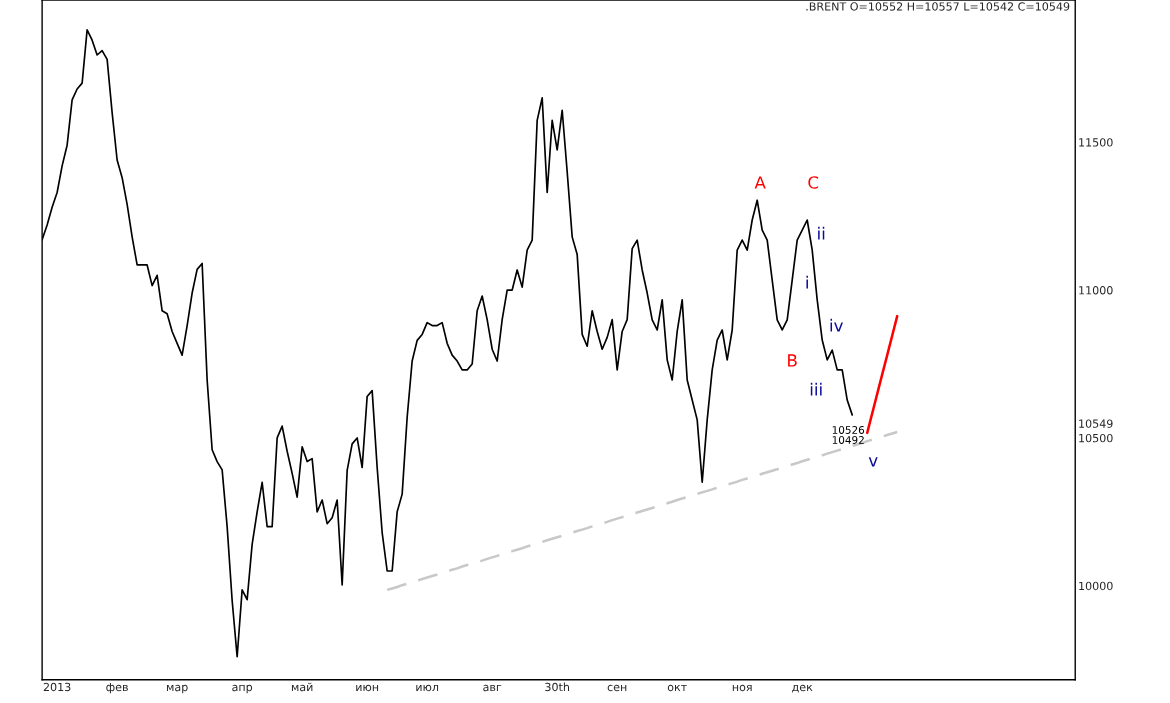  What do you see at coordinates (557, 687) in the screenshot?
I see `x-tick-label: 30th` at bounding box center [557, 687].